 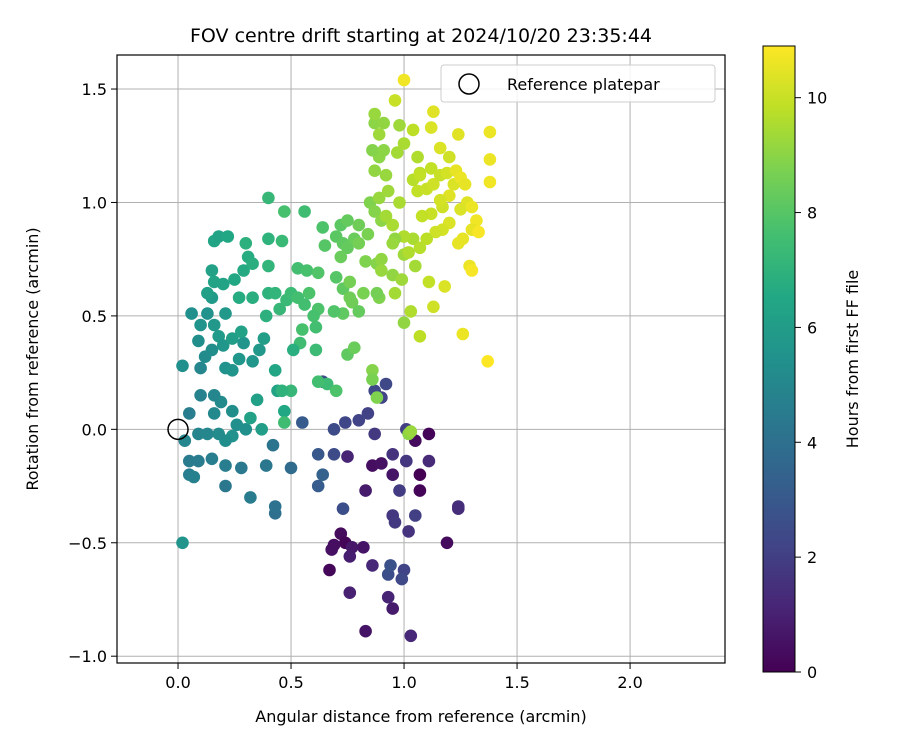 I want to click on y-tick-label: −1.0, so click(x=87, y=656).